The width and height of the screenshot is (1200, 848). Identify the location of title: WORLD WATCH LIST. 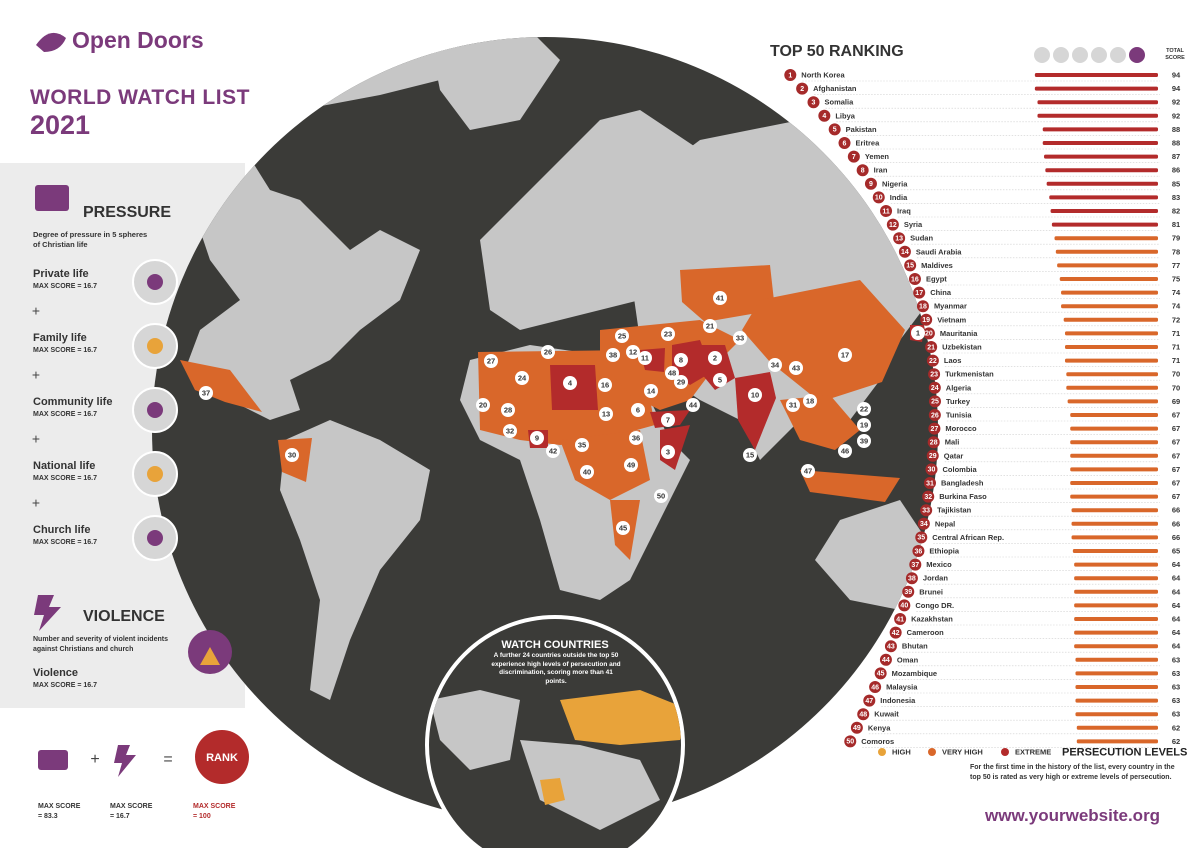
(140, 97).